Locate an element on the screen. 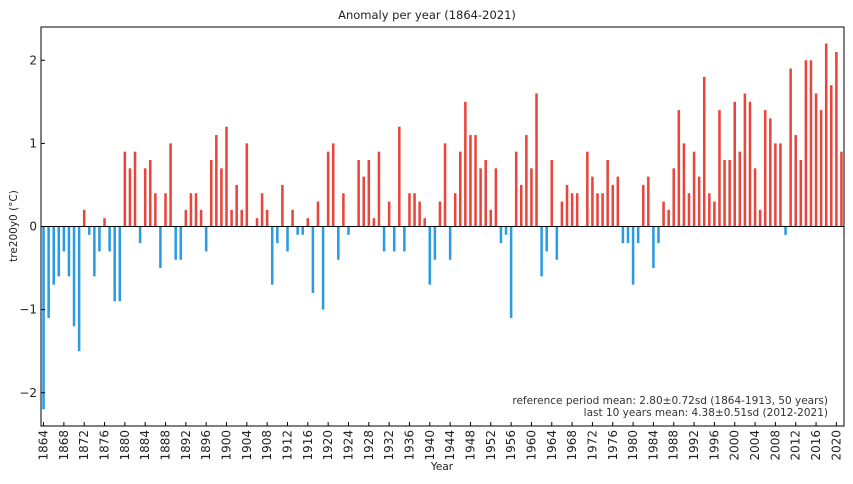 The width and height of the screenshot is (853, 484). bar-1975 is located at coordinates (607, 193).